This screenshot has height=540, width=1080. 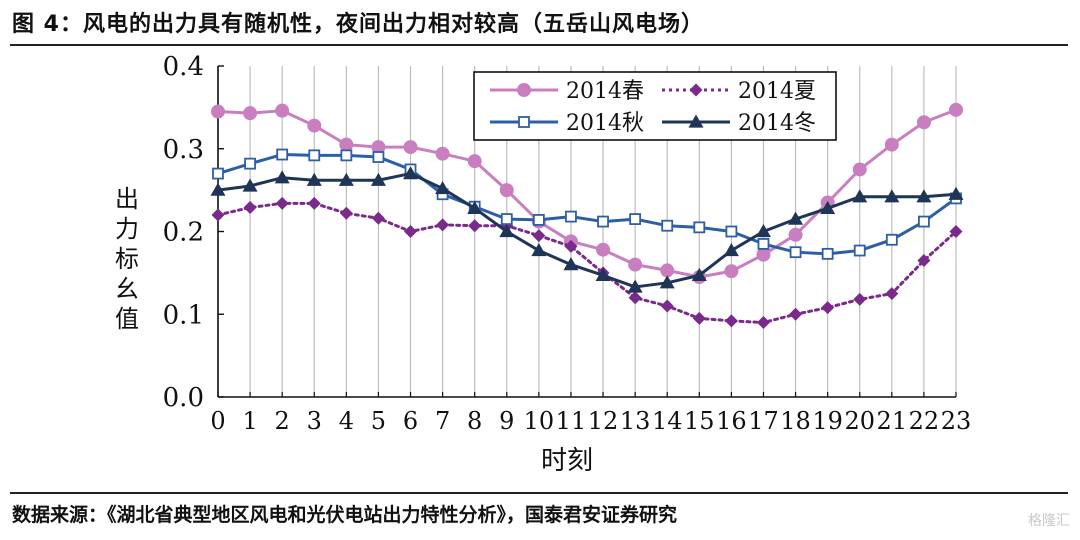 What do you see at coordinates (183, 67) in the screenshot?
I see `y-tick-label: 0.4` at bounding box center [183, 67].